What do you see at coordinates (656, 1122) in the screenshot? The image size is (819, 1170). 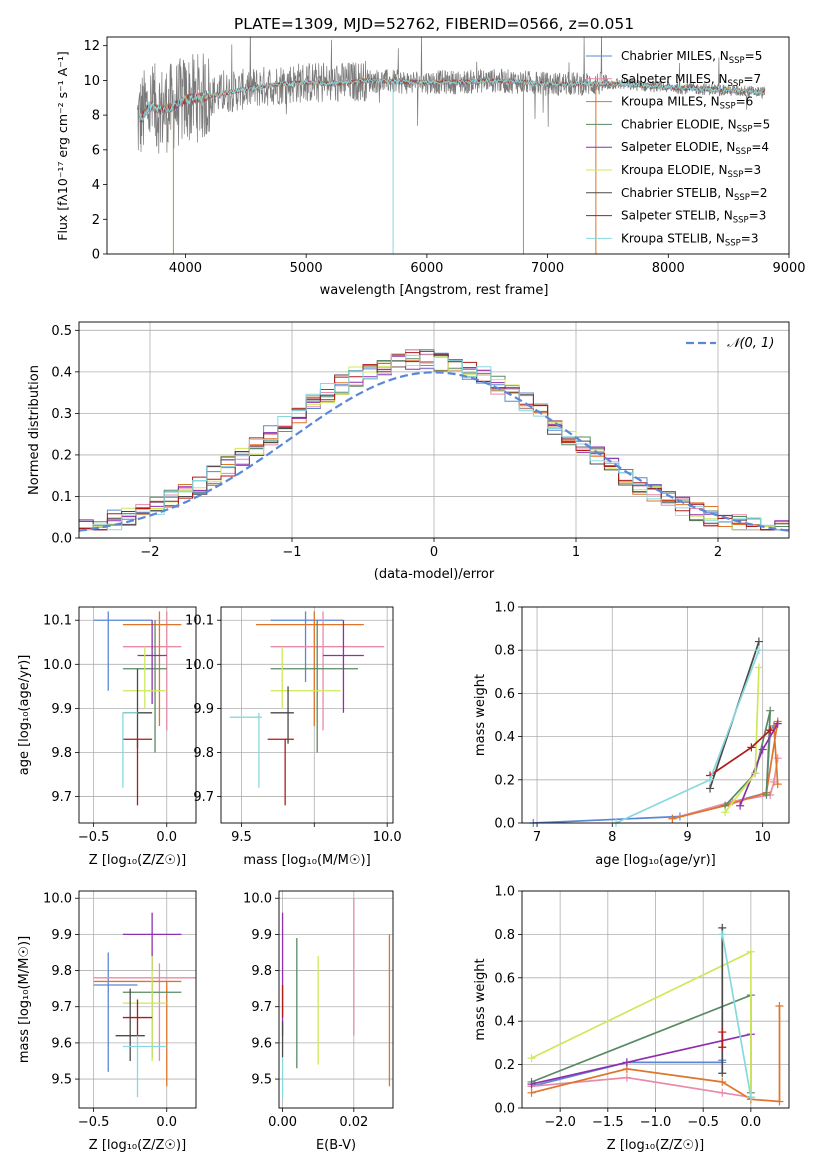 I see `x-tick-label: −1.0` at bounding box center [656, 1122].